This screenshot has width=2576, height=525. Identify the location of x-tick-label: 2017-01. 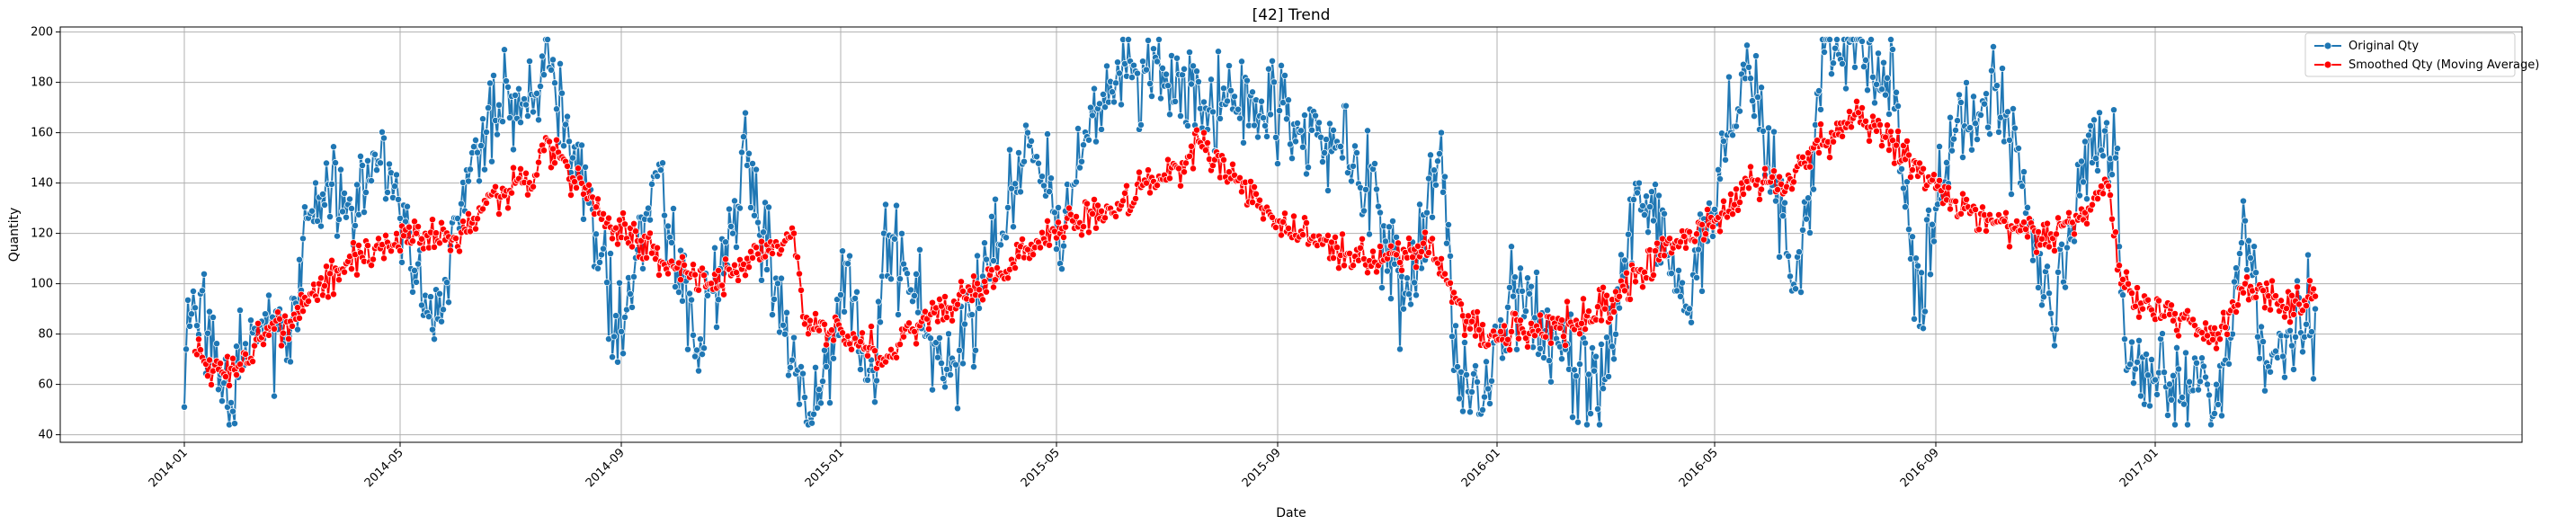
(2140, 468).